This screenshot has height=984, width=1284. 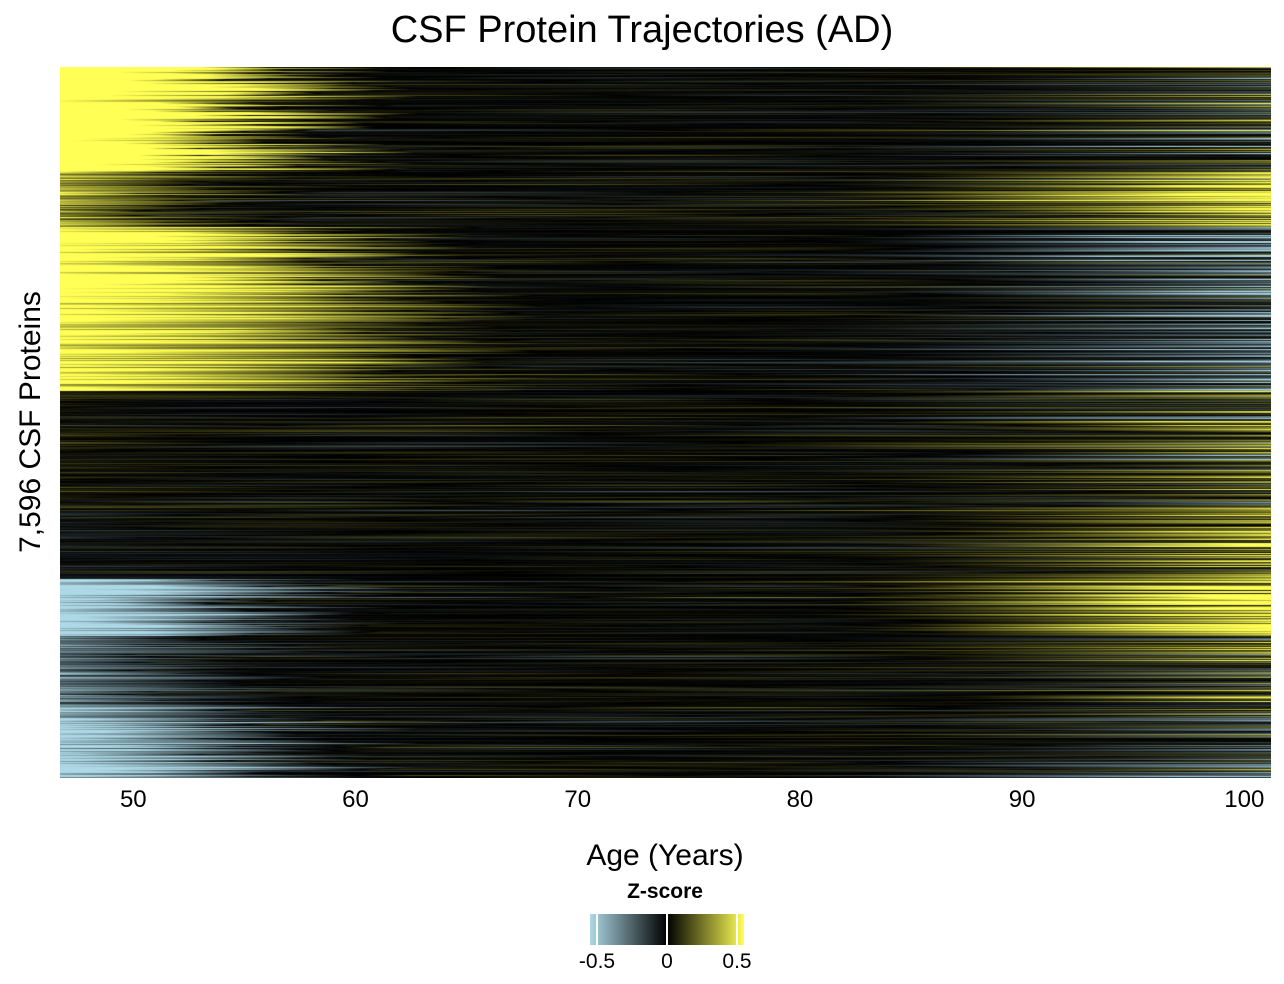 What do you see at coordinates (1244, 799) in the screenshot?
I see `x-tick-label: 100` at bounding box center [1244, 799].